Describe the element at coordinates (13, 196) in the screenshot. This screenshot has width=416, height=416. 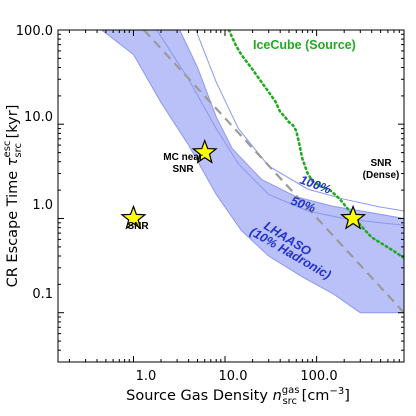
I see `y-axis-title: CR Escape Time τescsrc [kyr]` at that location.